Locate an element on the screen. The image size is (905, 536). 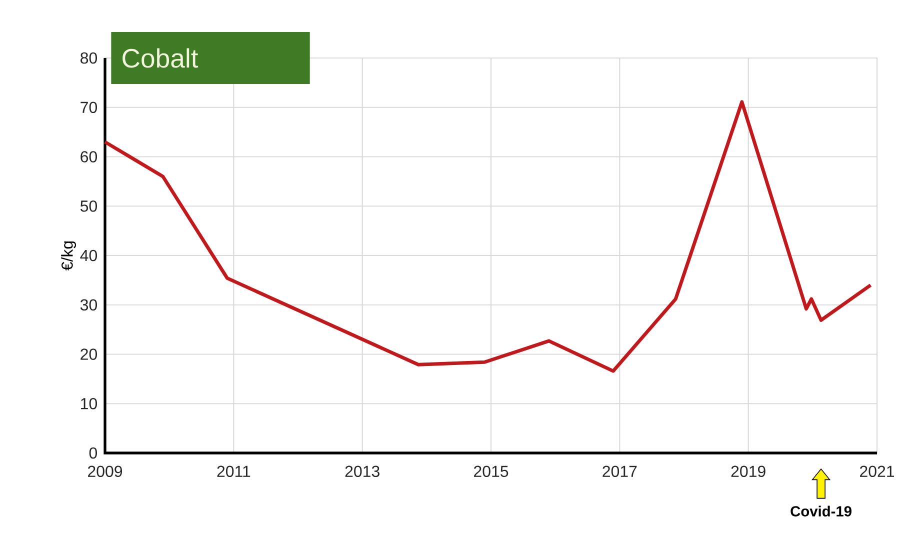
x-tick-label: 2013 is located at coordinates (362, 472).